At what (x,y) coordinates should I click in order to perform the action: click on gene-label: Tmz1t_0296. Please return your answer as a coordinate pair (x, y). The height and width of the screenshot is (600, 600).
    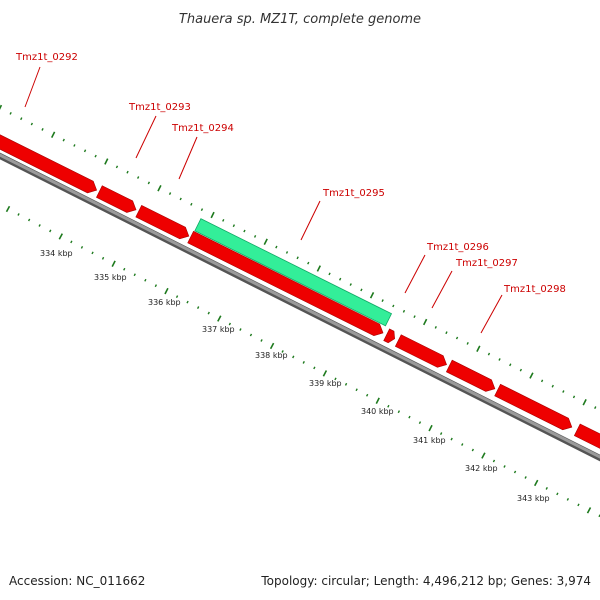
    Looking at the image, I should click on (457, 247).